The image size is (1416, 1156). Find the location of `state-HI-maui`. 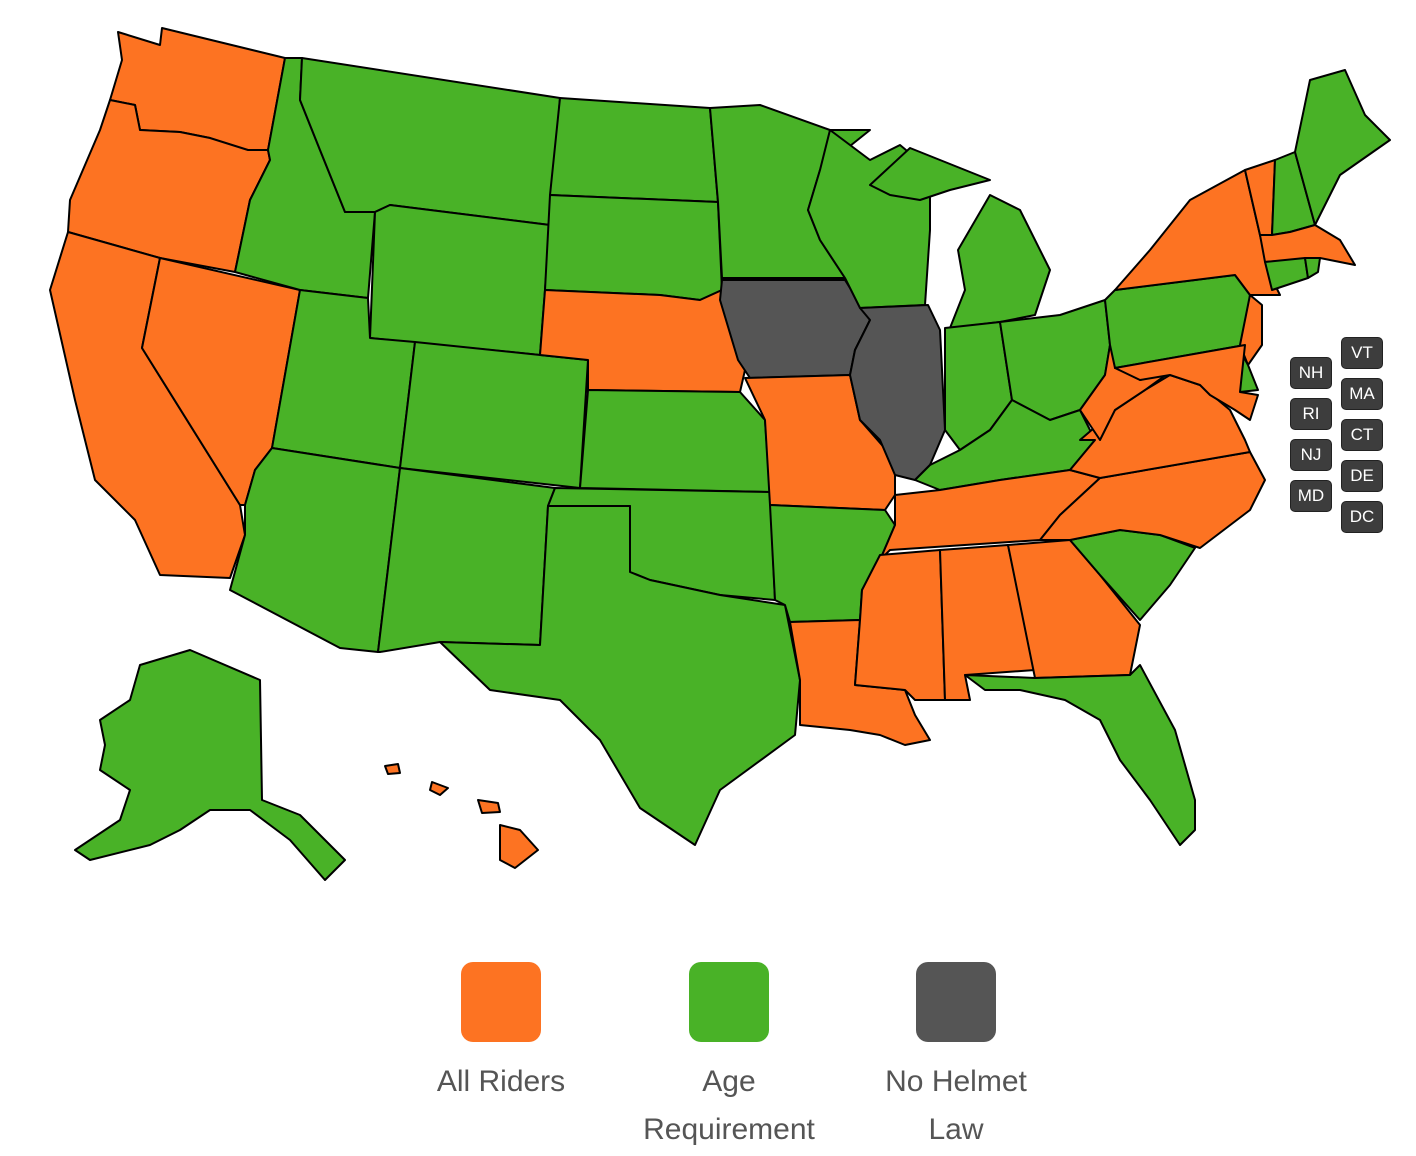

state-HI-maui is located at coordinates (489, 806).